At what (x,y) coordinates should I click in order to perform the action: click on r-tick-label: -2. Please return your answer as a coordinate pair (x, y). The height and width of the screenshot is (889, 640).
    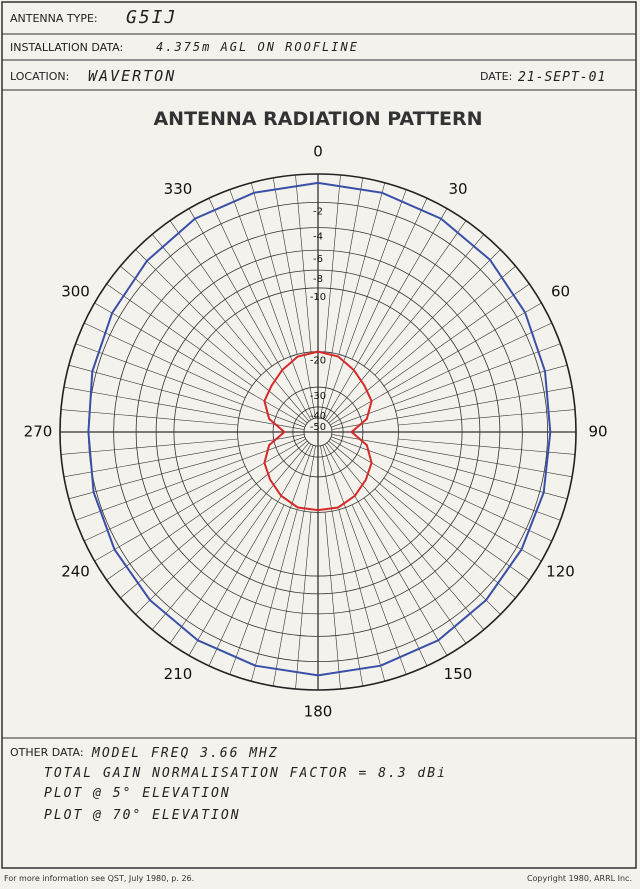
    Looking at the image, I should click on (318, 211).